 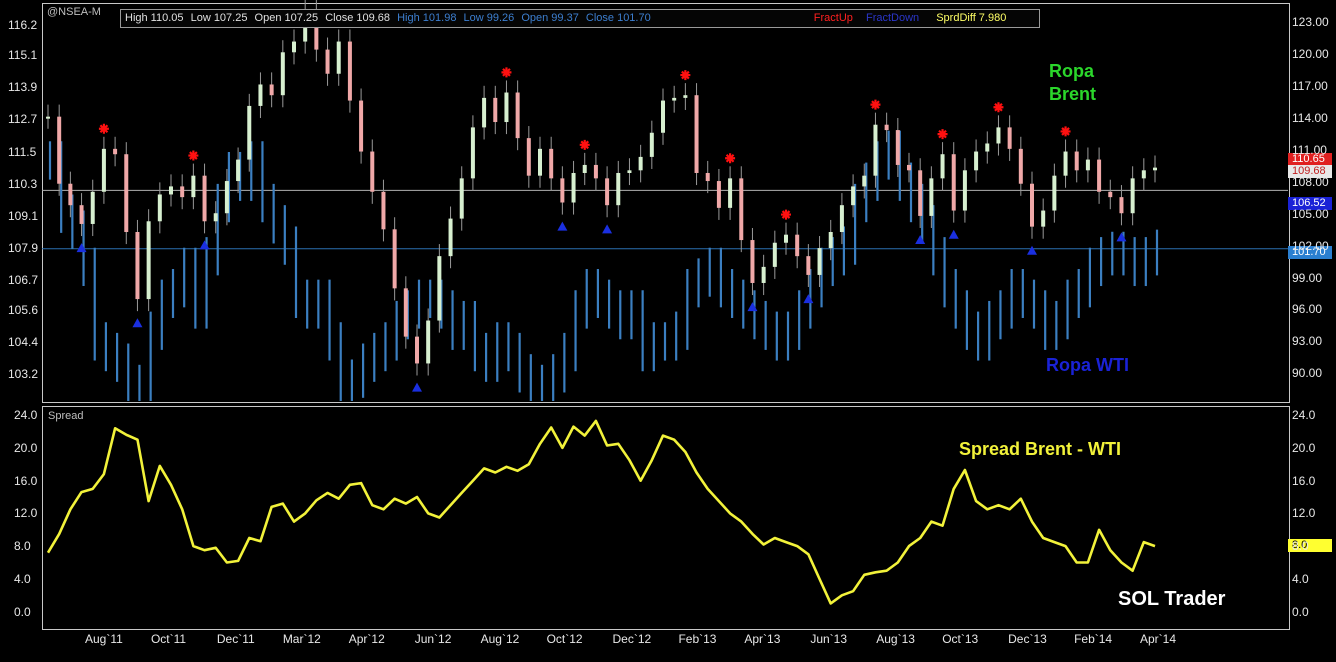 I want to click on spread-y-tick-left: 20.0, so click(x=26, y=447).